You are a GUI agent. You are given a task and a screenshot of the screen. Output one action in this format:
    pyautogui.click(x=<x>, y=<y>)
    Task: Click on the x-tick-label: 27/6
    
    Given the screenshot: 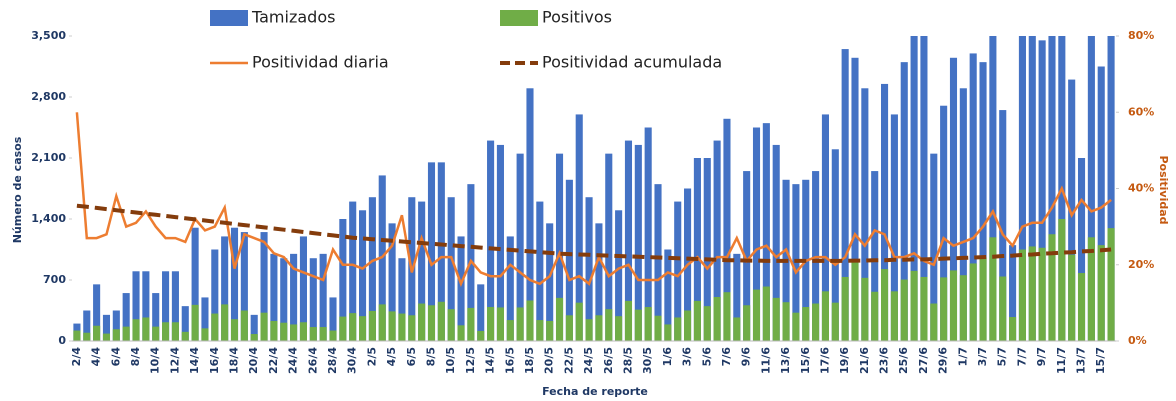 What is the action you would take?
    pyautogui.click(x=923, y=360)
    